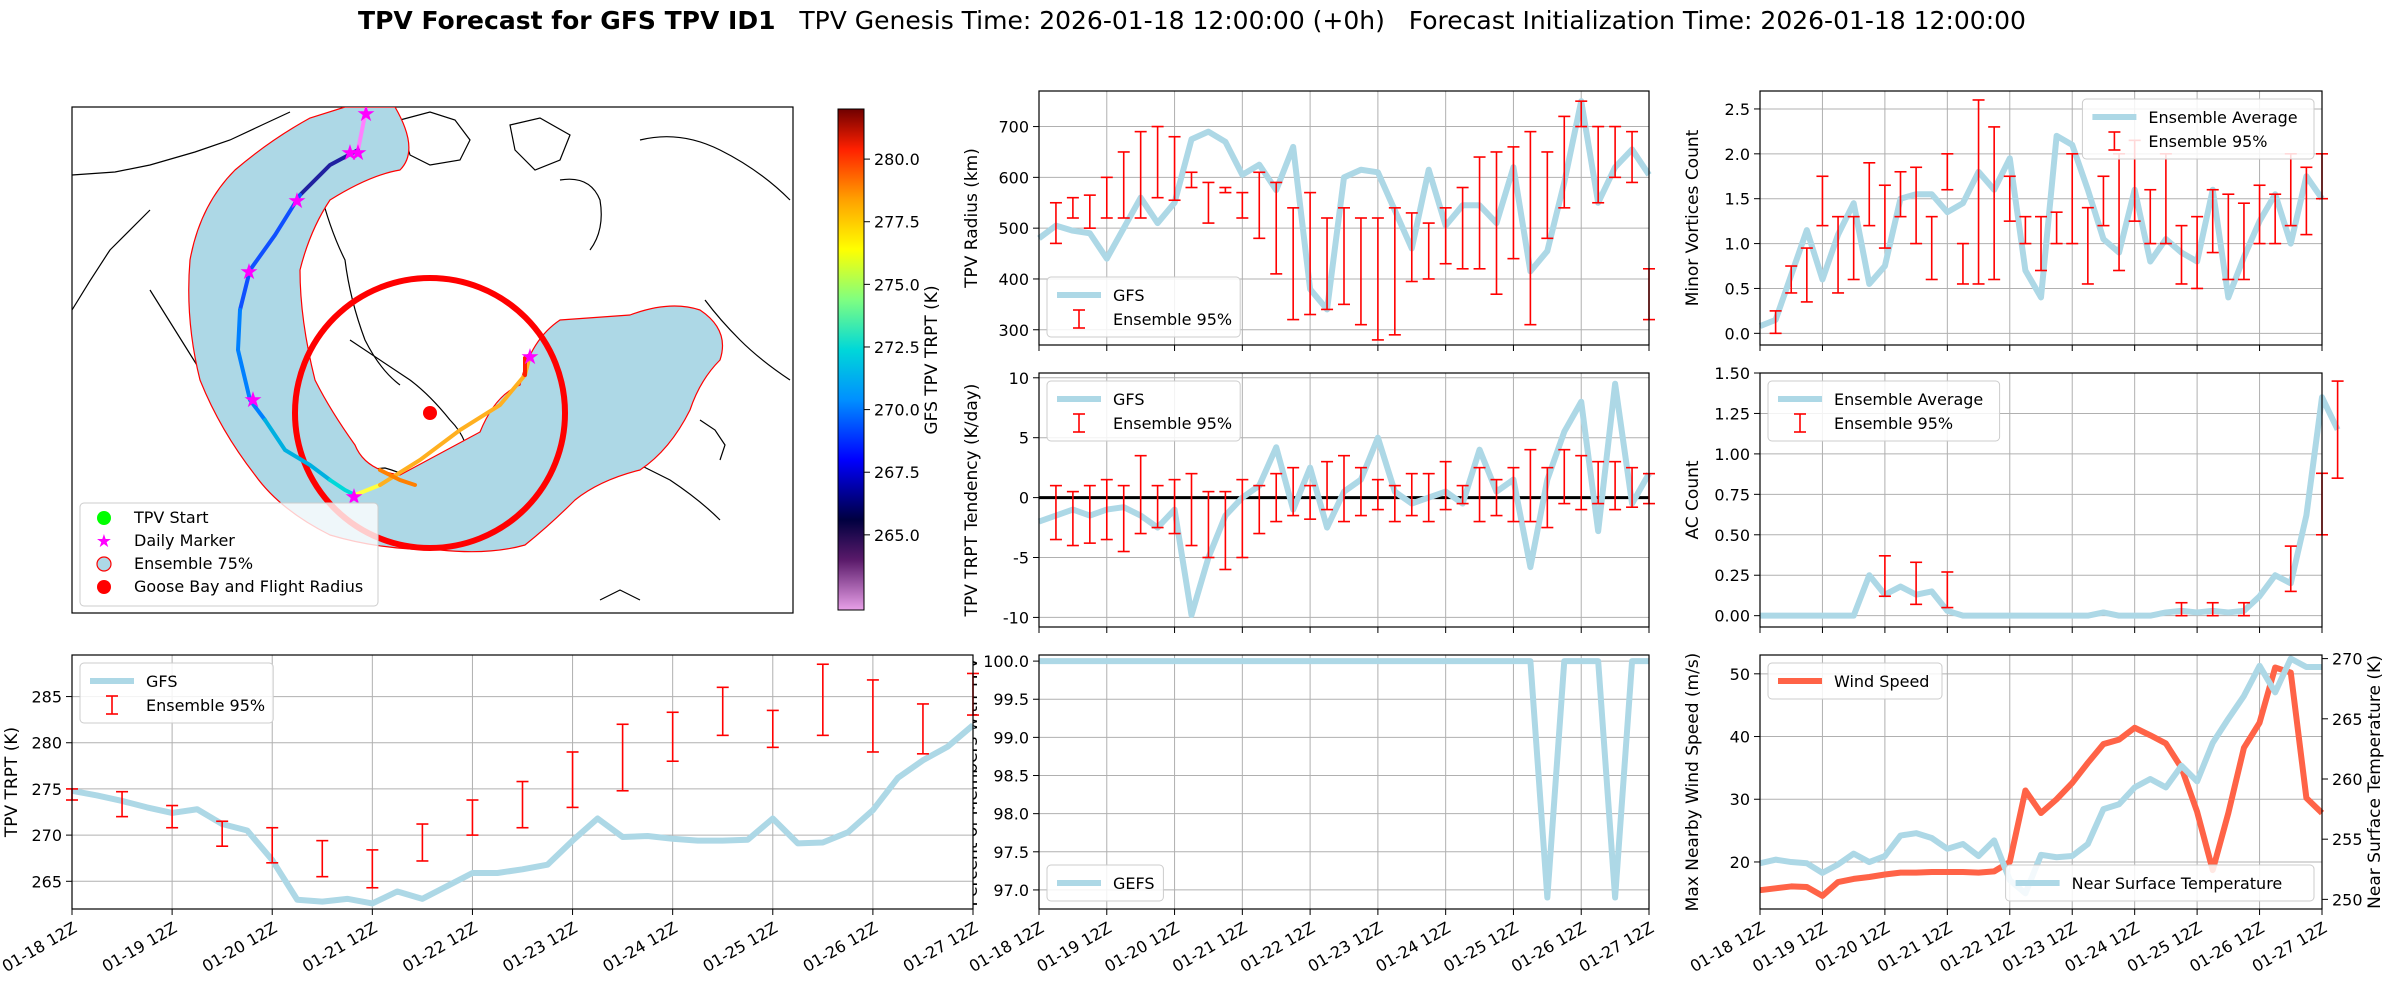 The width and height of the screenshot is (2384, 982). What do you see at coordinates (383, 302) in the screenshot?
I see `tpv-track` at bounding box center [383, 302].